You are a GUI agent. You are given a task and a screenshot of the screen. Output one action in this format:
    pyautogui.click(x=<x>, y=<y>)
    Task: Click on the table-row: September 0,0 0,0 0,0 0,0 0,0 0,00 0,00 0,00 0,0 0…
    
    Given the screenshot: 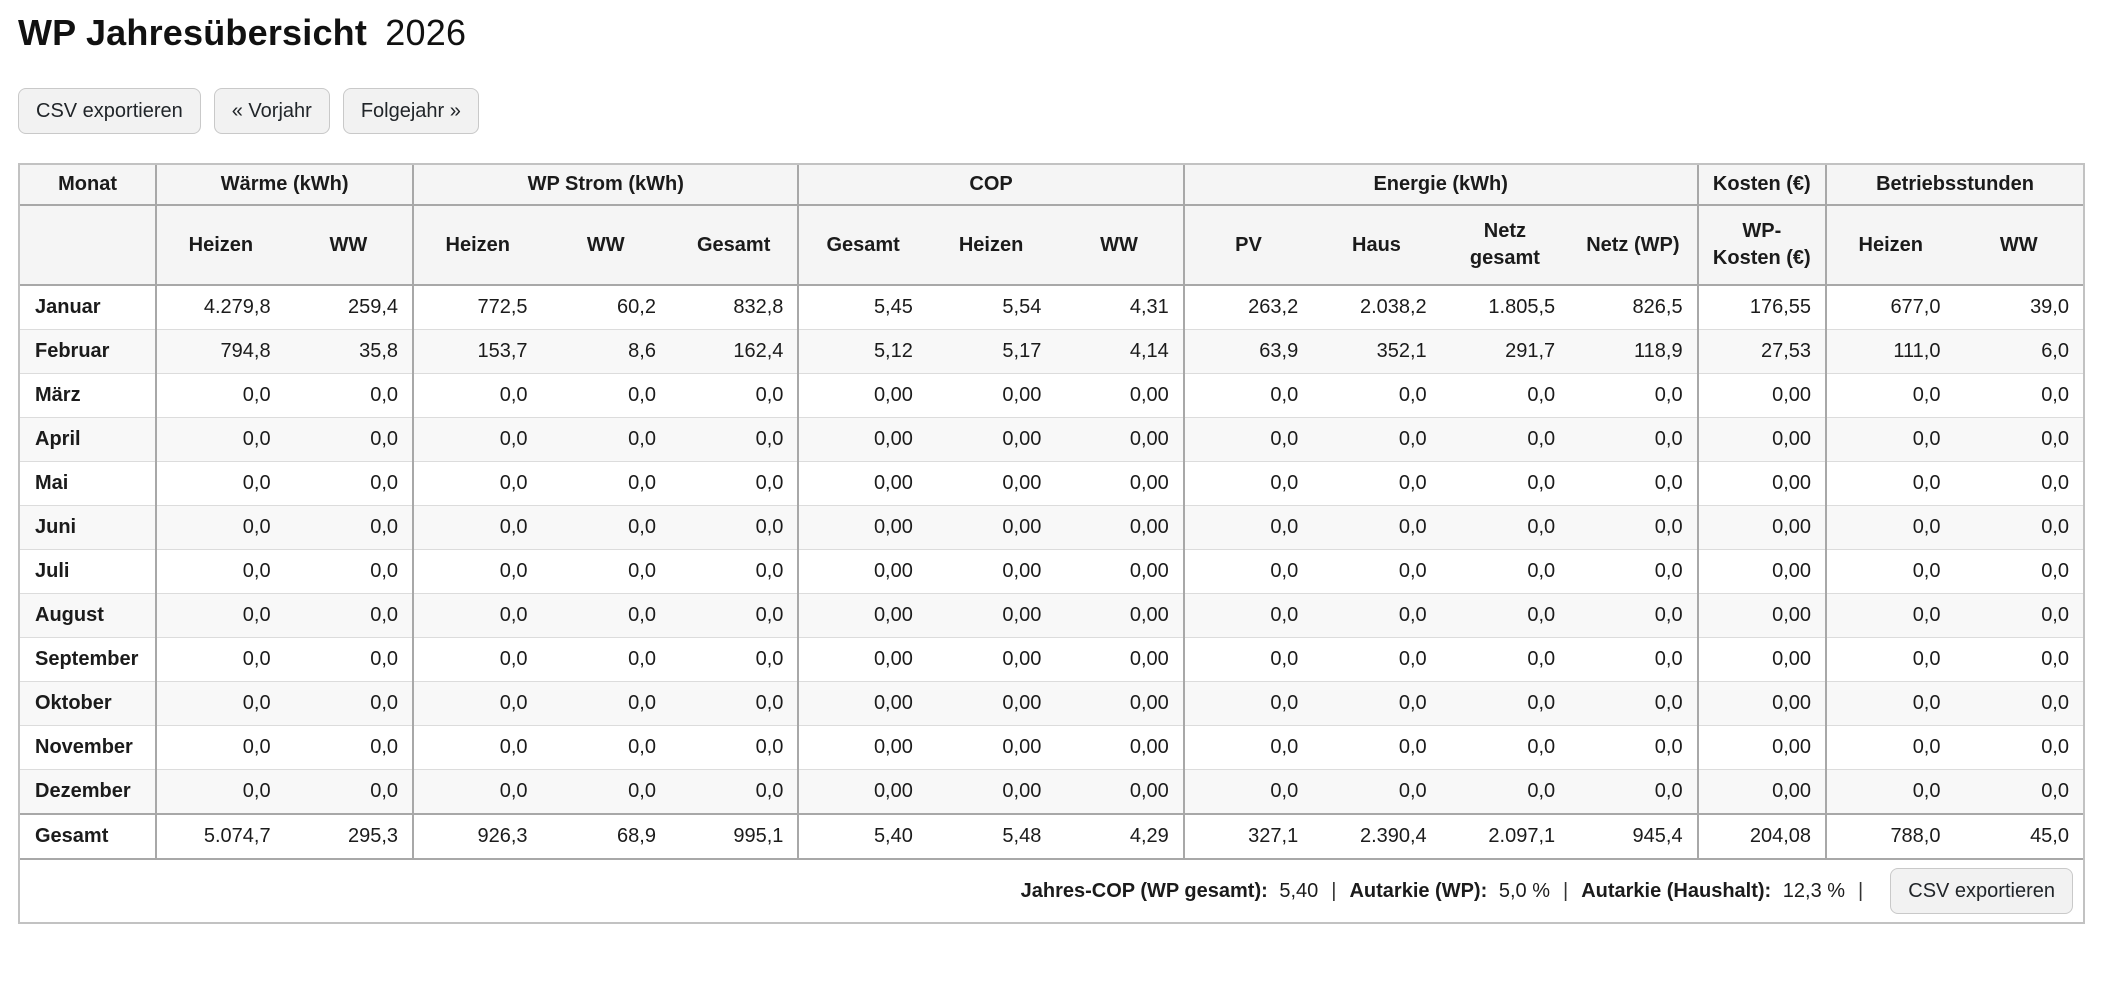 What is the action you would take?
    pyautogui.click(x=1051, y=659)
    